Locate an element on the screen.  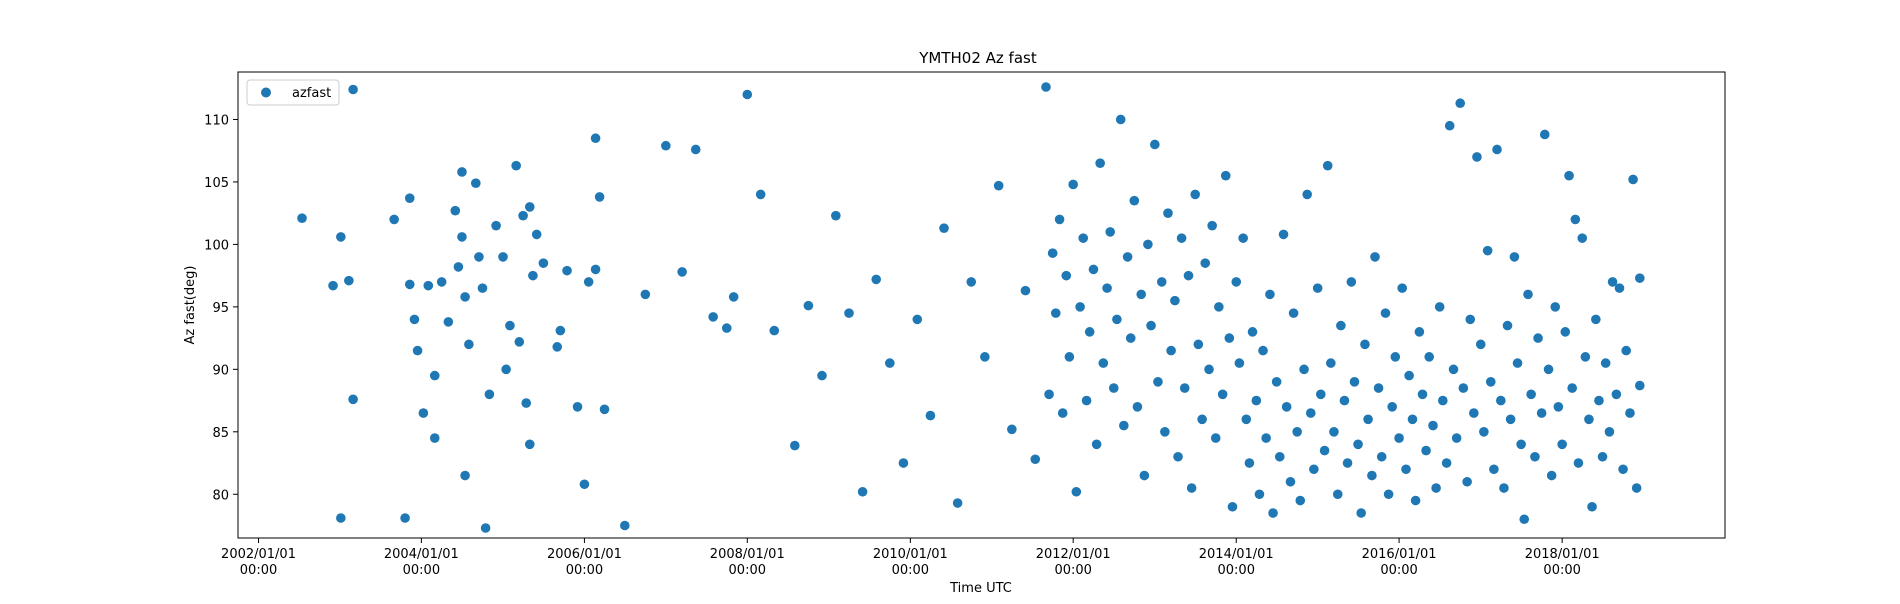
y-tick-label: 90 is located at coordinates (220, 370).